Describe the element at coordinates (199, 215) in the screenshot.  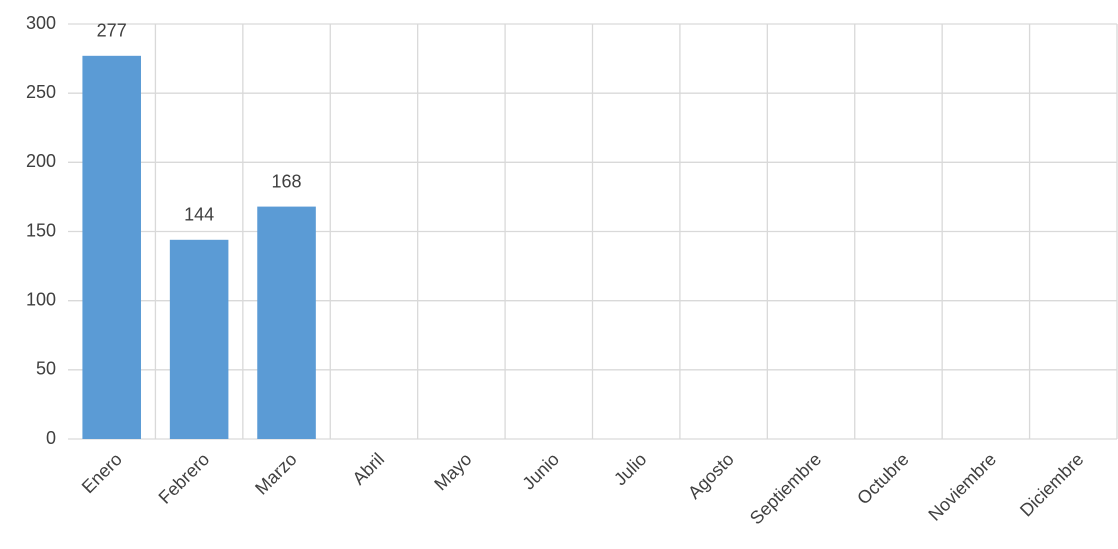
I see `data-label: 144` at that location.